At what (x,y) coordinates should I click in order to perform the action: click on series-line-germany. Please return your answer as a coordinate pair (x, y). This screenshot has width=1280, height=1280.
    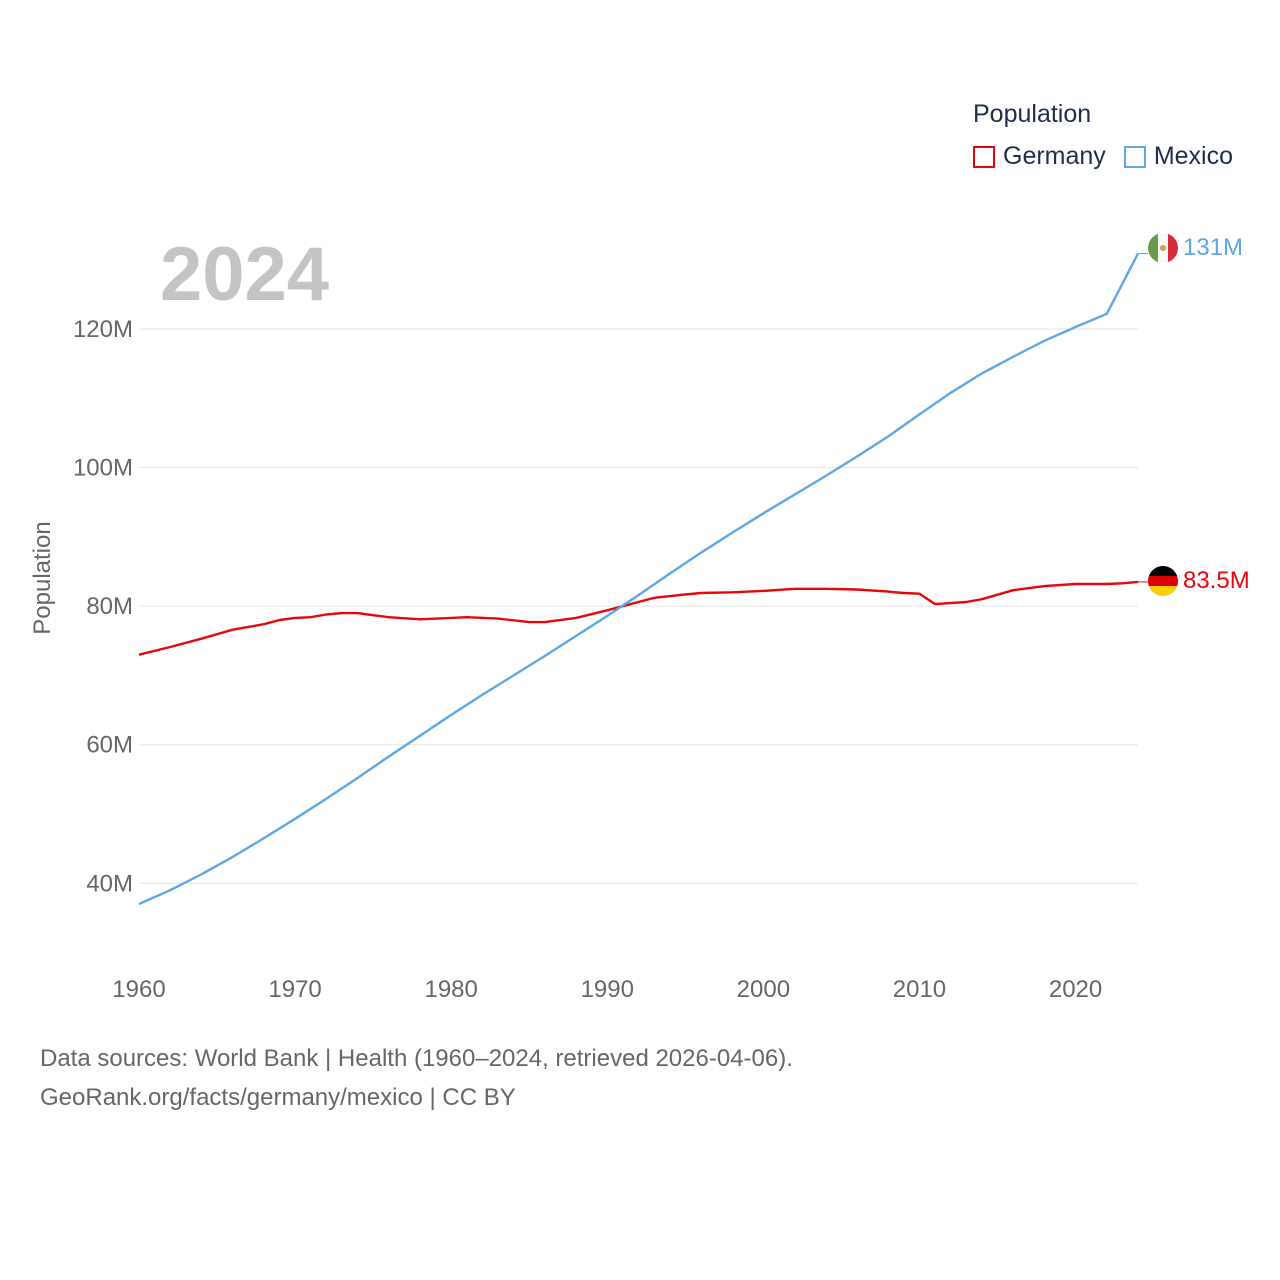
    Looking at the image, I should click on (638, 618).